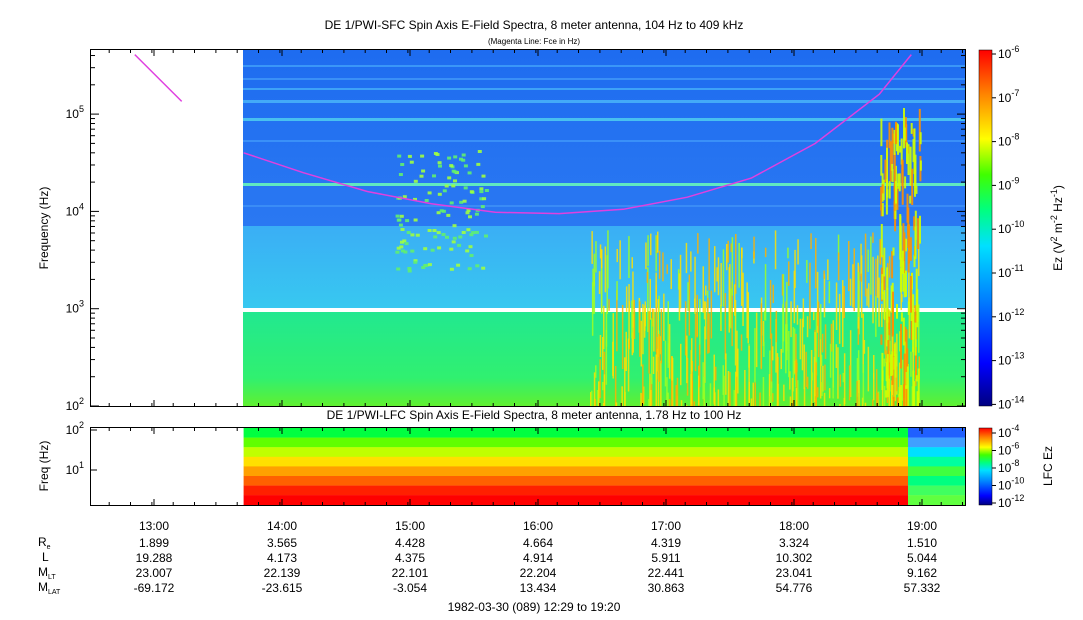 The height and width of the screenshot is (620, 1083). Describe the element at coordinates (794, 526) in the screenshot. I see `x-tick-label: 18:00` at that location.